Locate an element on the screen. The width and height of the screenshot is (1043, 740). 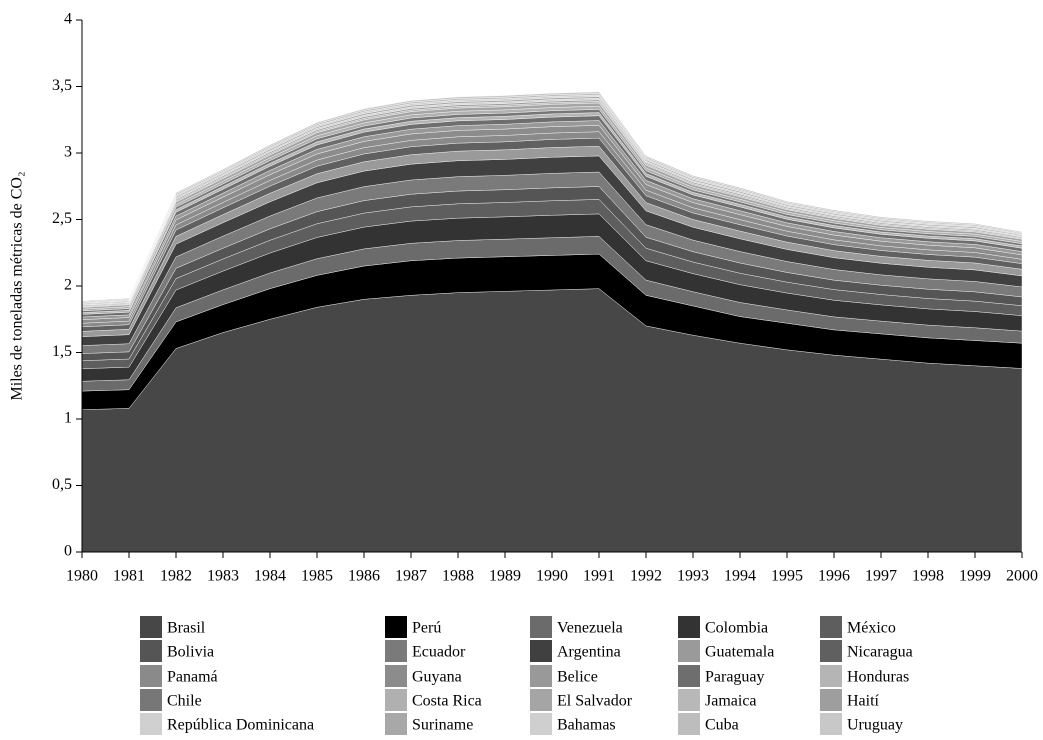
legend-label: Haití is located at coordinates (863, 701).